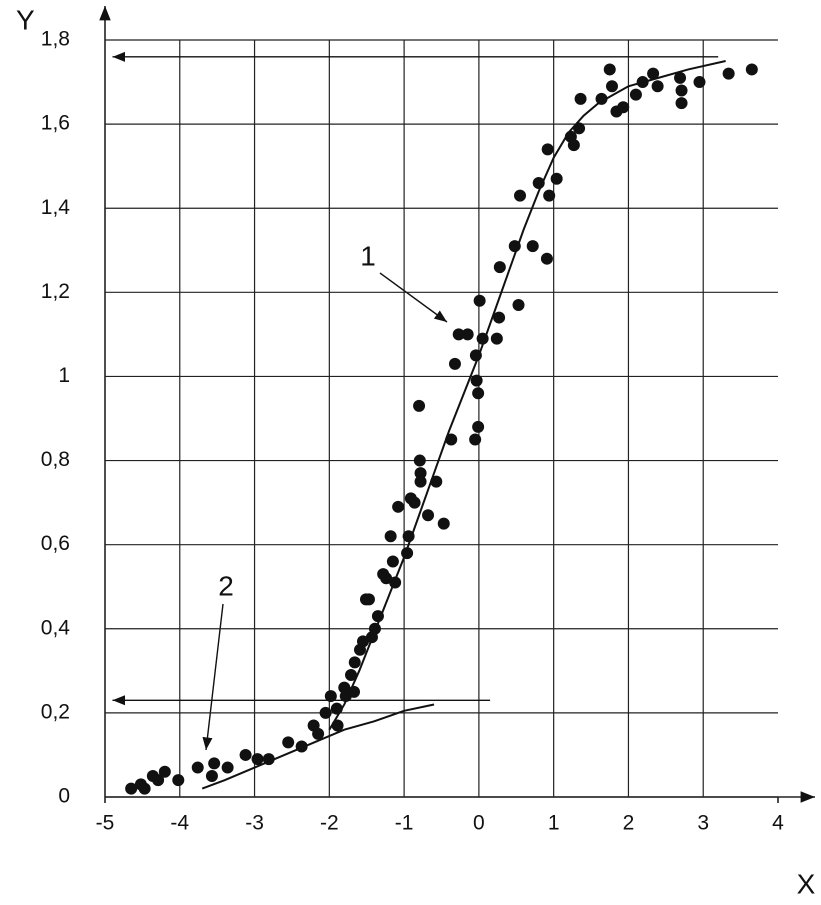 The width and height of the screenshot is (821, 905). I want to click on y-tick-label: 1,4, so click(56, 207).